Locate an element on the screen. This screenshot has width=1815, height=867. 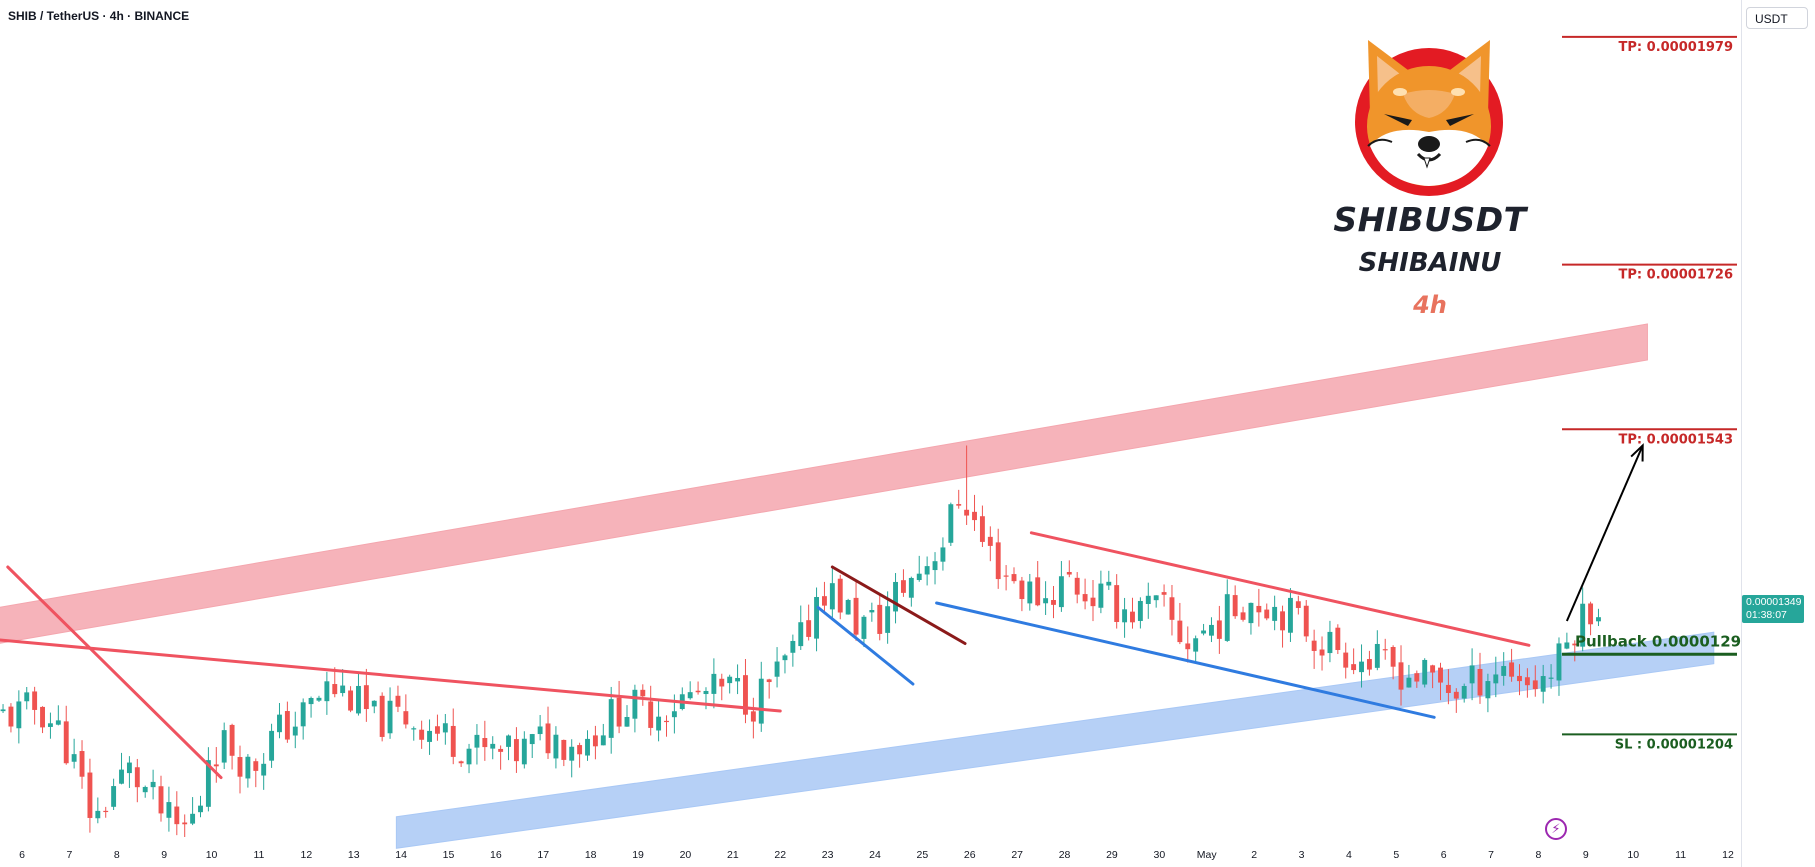
x-tick-label: 10 is located at coordinates (1633, 855).